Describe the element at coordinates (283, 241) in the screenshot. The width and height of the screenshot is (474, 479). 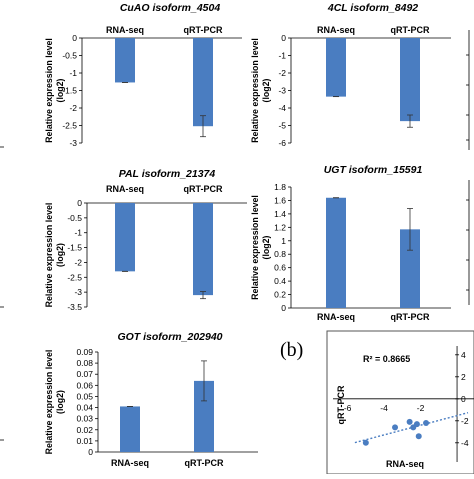
I see `y-tick-label: 1` at that location.